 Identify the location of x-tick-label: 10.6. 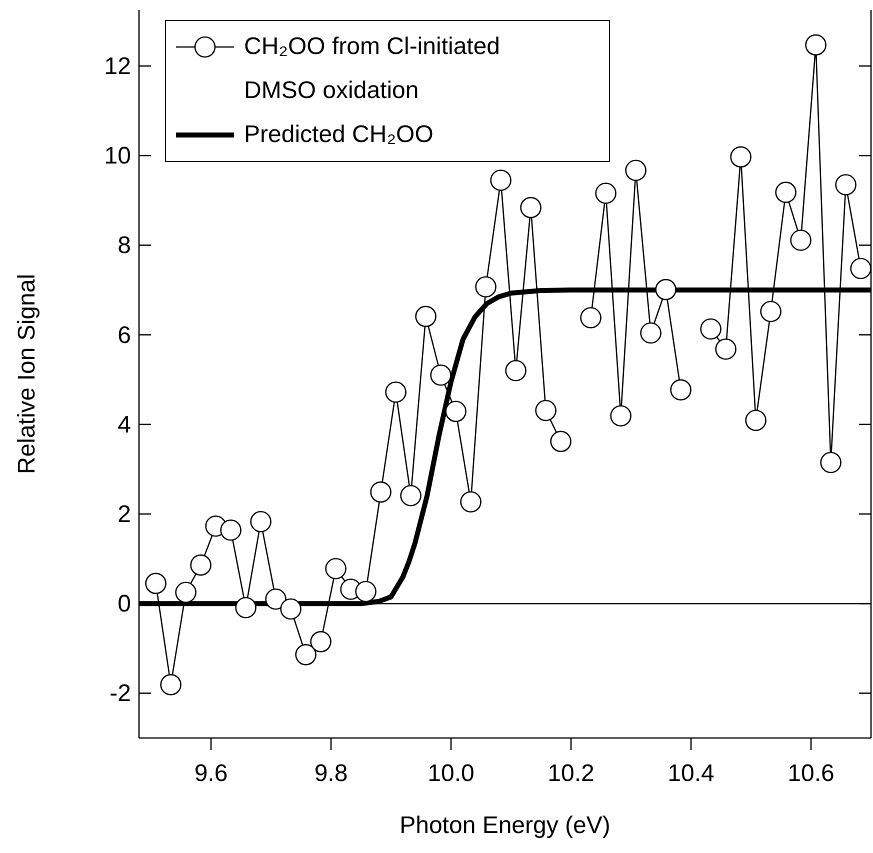
(811, 774).